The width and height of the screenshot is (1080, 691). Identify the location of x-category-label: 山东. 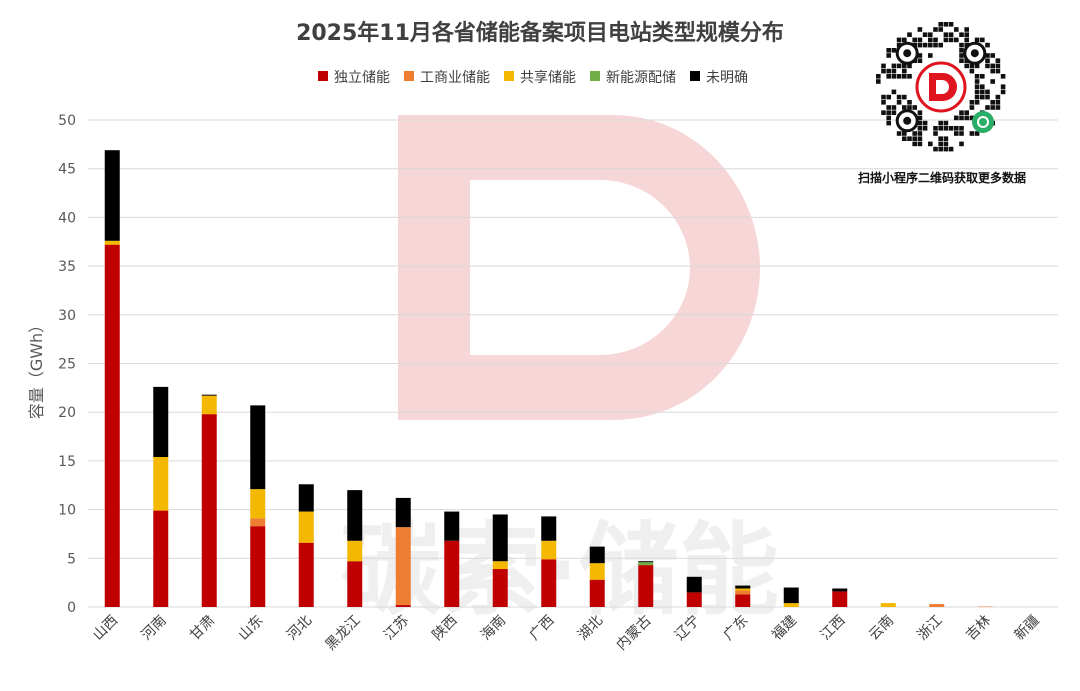
(250, 628).